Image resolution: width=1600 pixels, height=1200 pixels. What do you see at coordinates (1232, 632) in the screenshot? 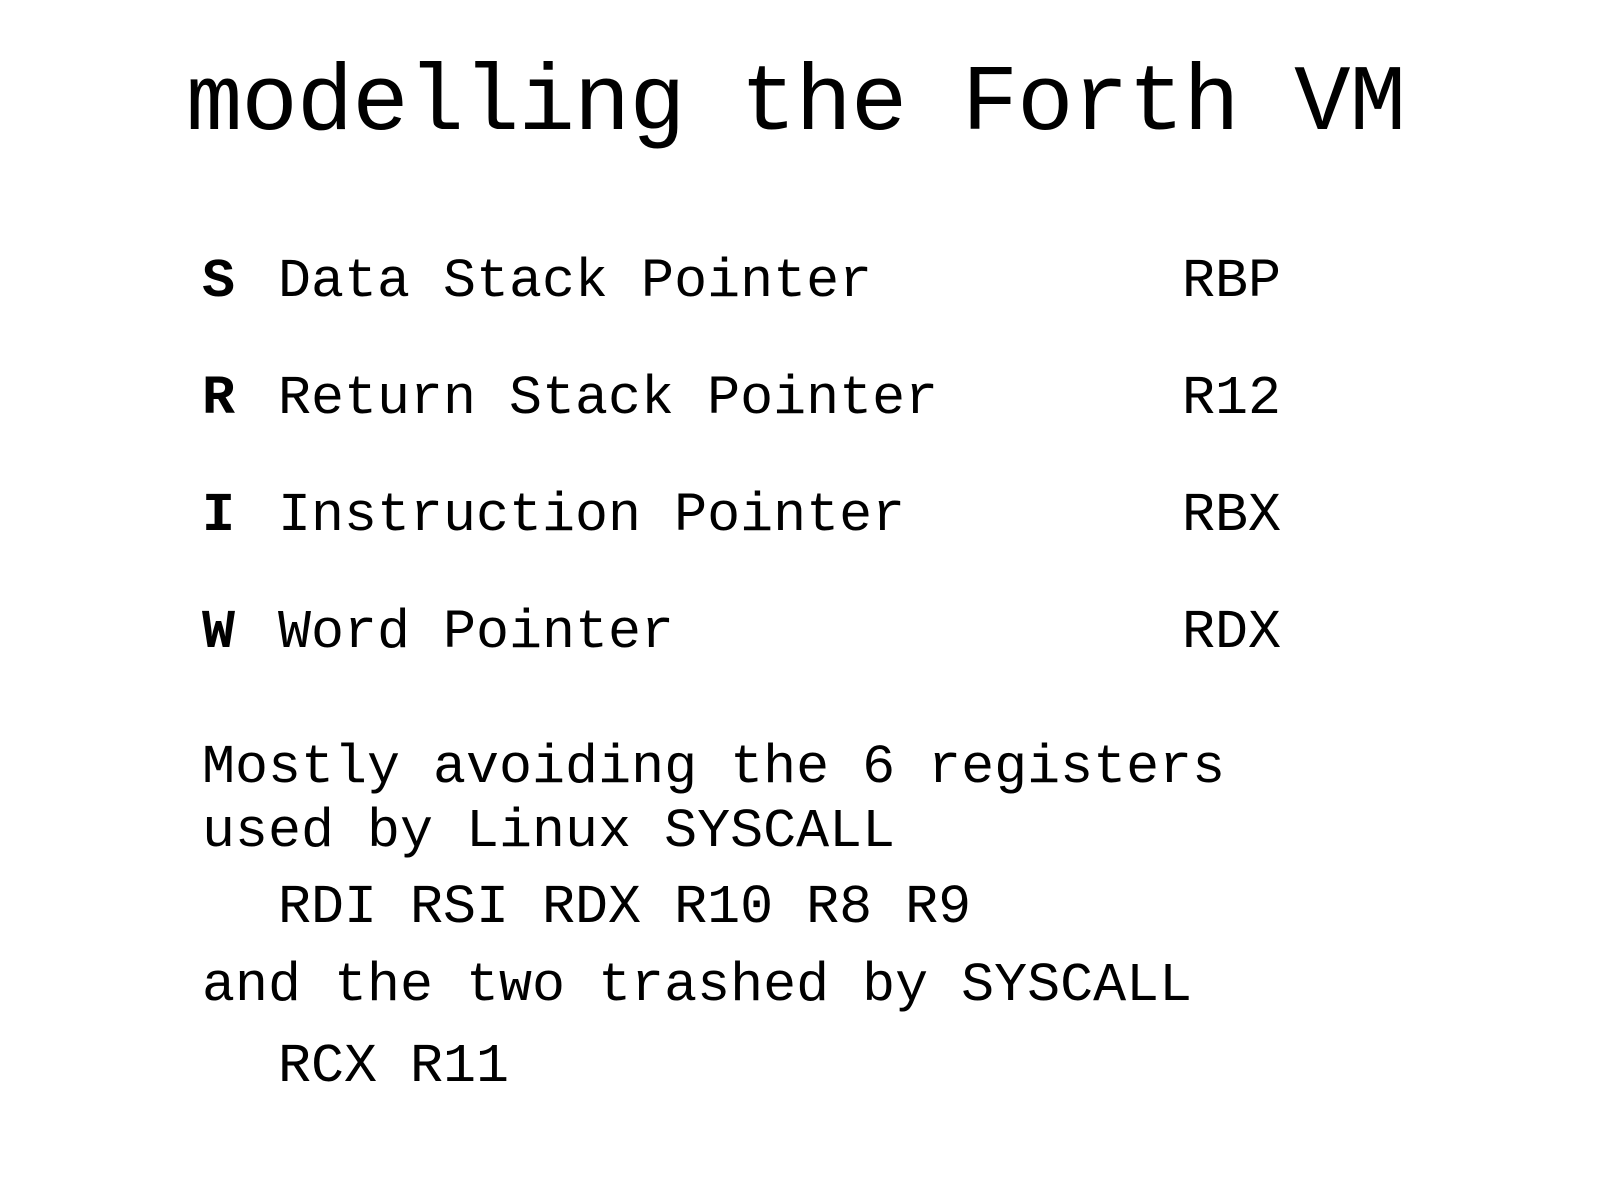
I see `cpu-register: RDX` at bounding box center [1232, 632].